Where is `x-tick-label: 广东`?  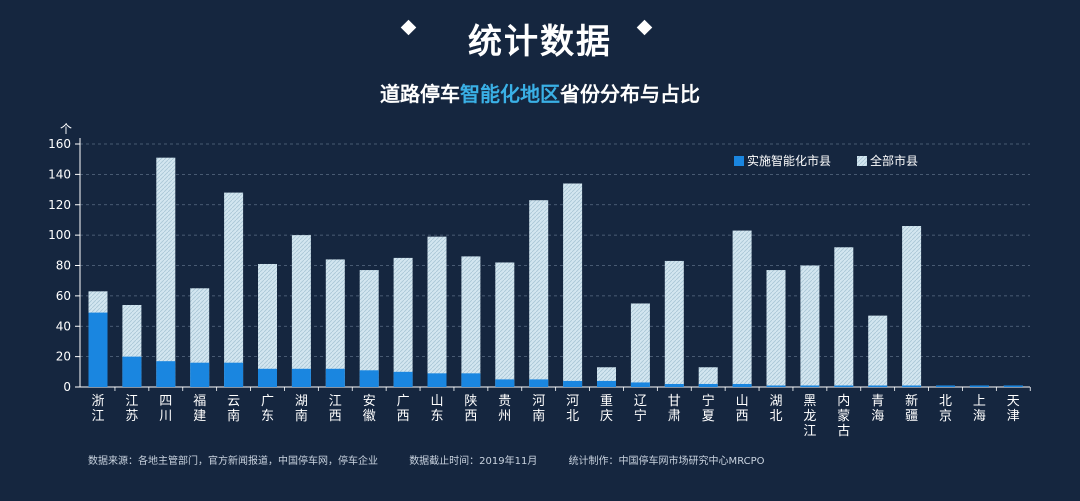 x-tick-label: 广东 is located at coordinates (267, 409).